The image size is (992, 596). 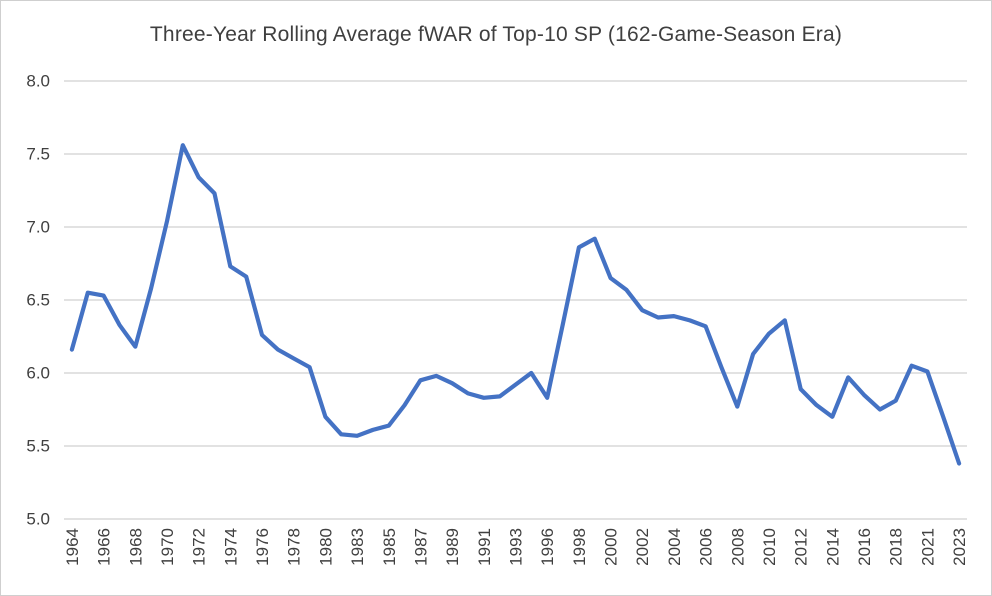 What do you see at coordinates (484, 547) in the screenshot?
I see `x-tick-label: 1991` at bounding box center [484, 547].